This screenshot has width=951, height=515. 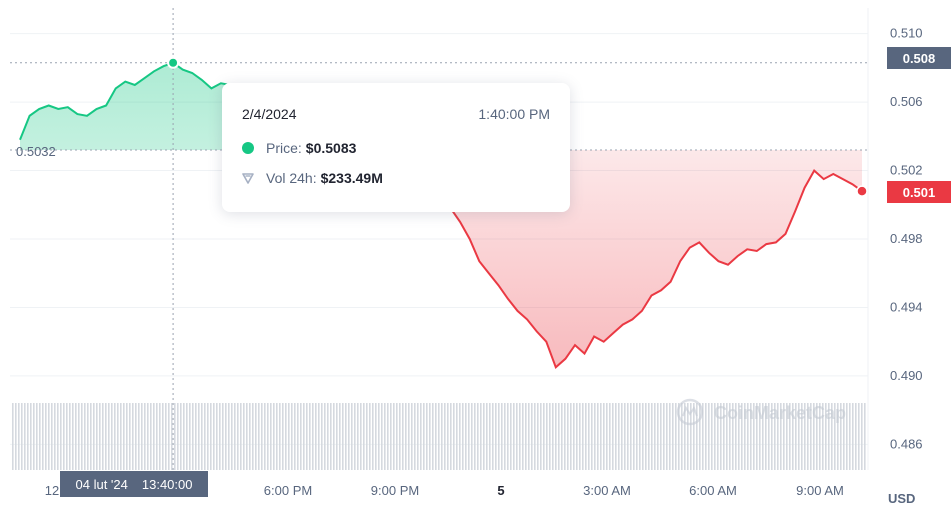 What do you see at coordinates (906, 101) in the screenshot?
I see `y-tick-label: 0.506` at bounding box center [906, 101].